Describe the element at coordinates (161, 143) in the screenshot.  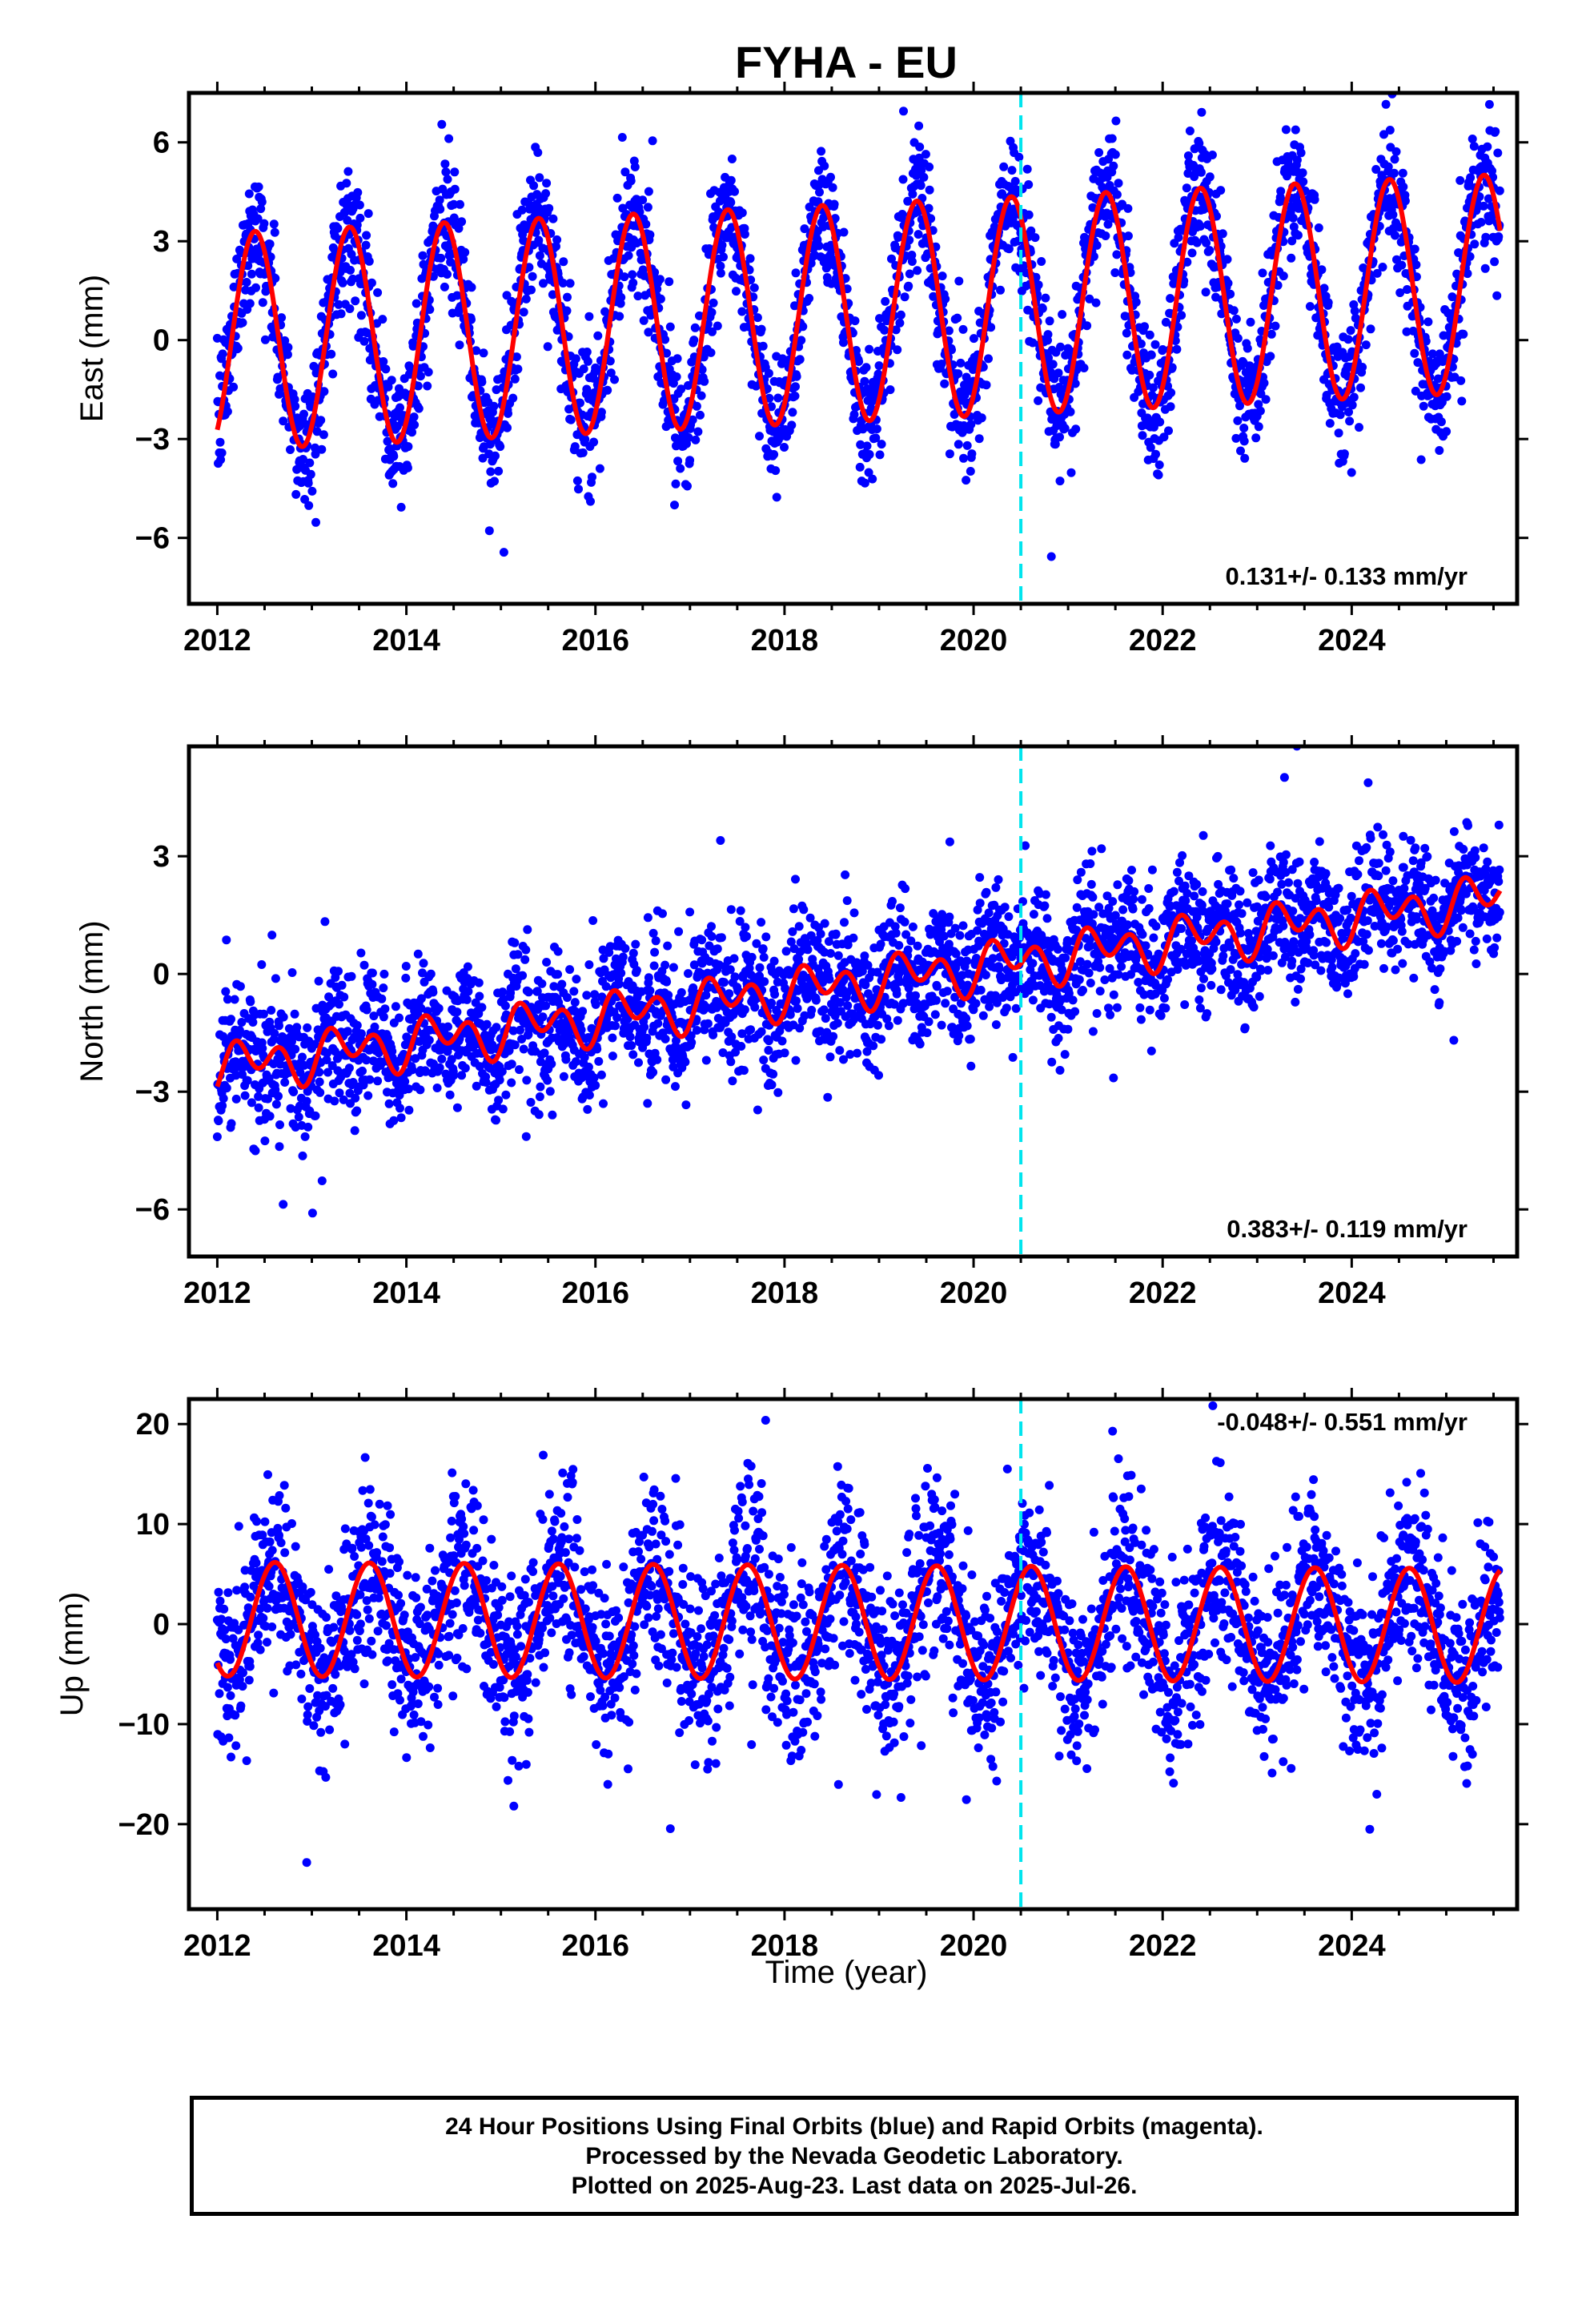
I see `east-y-tick-label: 6` at that location.